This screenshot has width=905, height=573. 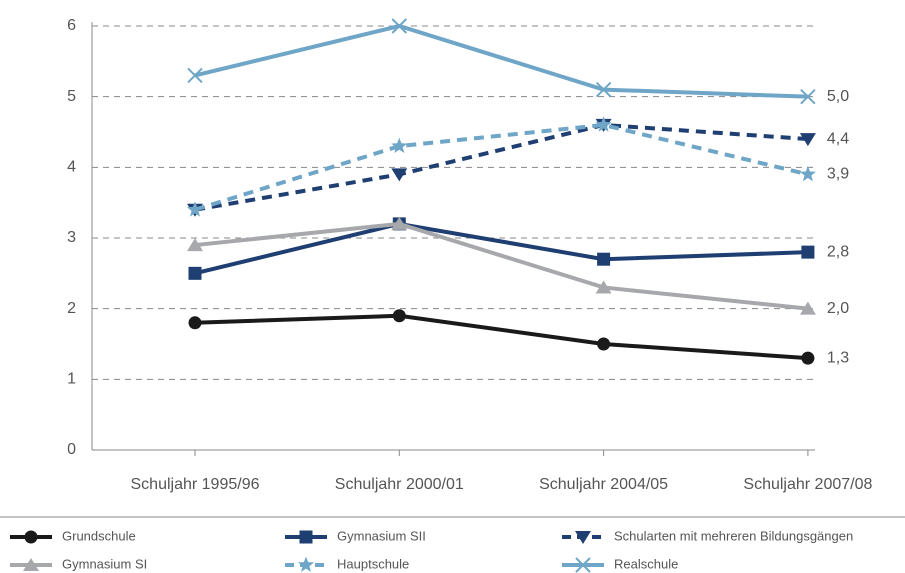 I want to click on y-tick-label: 2, so click(x=71, y=308).